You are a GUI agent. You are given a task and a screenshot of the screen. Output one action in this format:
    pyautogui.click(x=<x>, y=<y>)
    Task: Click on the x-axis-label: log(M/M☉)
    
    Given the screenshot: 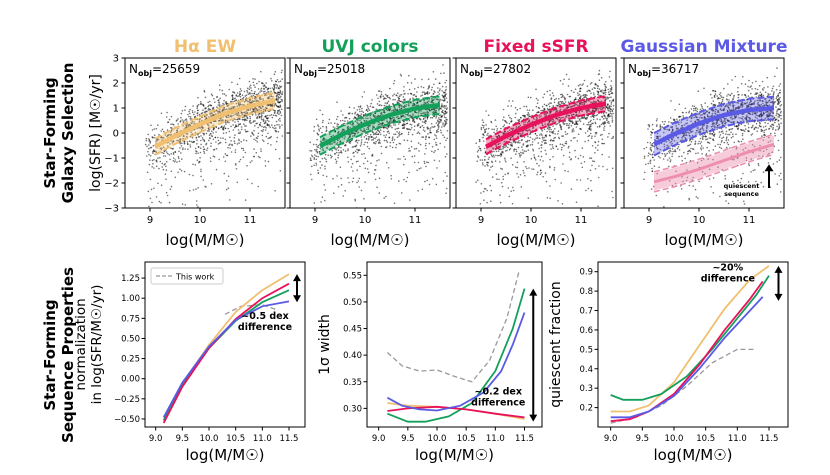 What is the action you would take?
    pyautogui.click(x=205, y=240)
    